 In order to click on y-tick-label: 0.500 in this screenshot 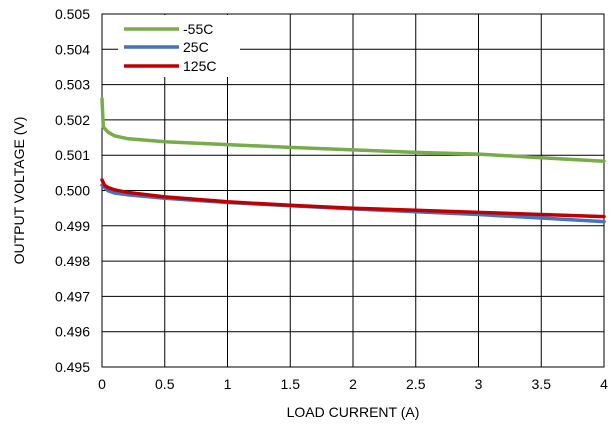, I will do `click(72, 191)`.